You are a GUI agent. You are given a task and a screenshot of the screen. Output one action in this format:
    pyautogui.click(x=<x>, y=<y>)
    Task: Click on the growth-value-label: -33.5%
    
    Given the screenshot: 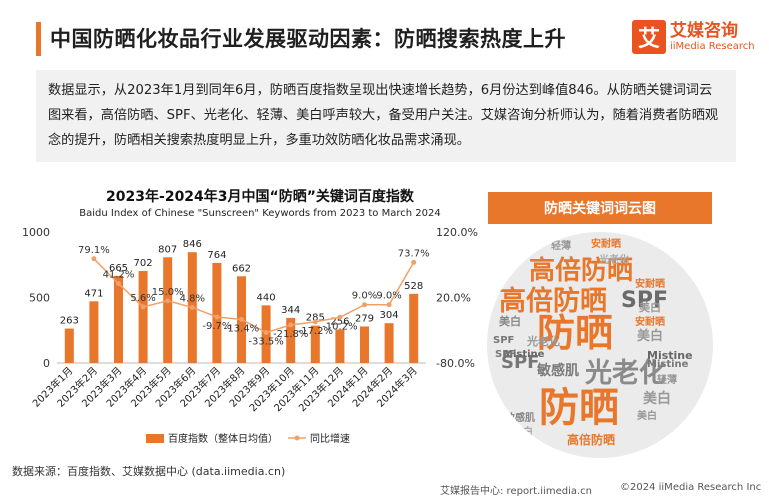 What is the action you would take?
    pyautogui.click(x=265, y=342)
    